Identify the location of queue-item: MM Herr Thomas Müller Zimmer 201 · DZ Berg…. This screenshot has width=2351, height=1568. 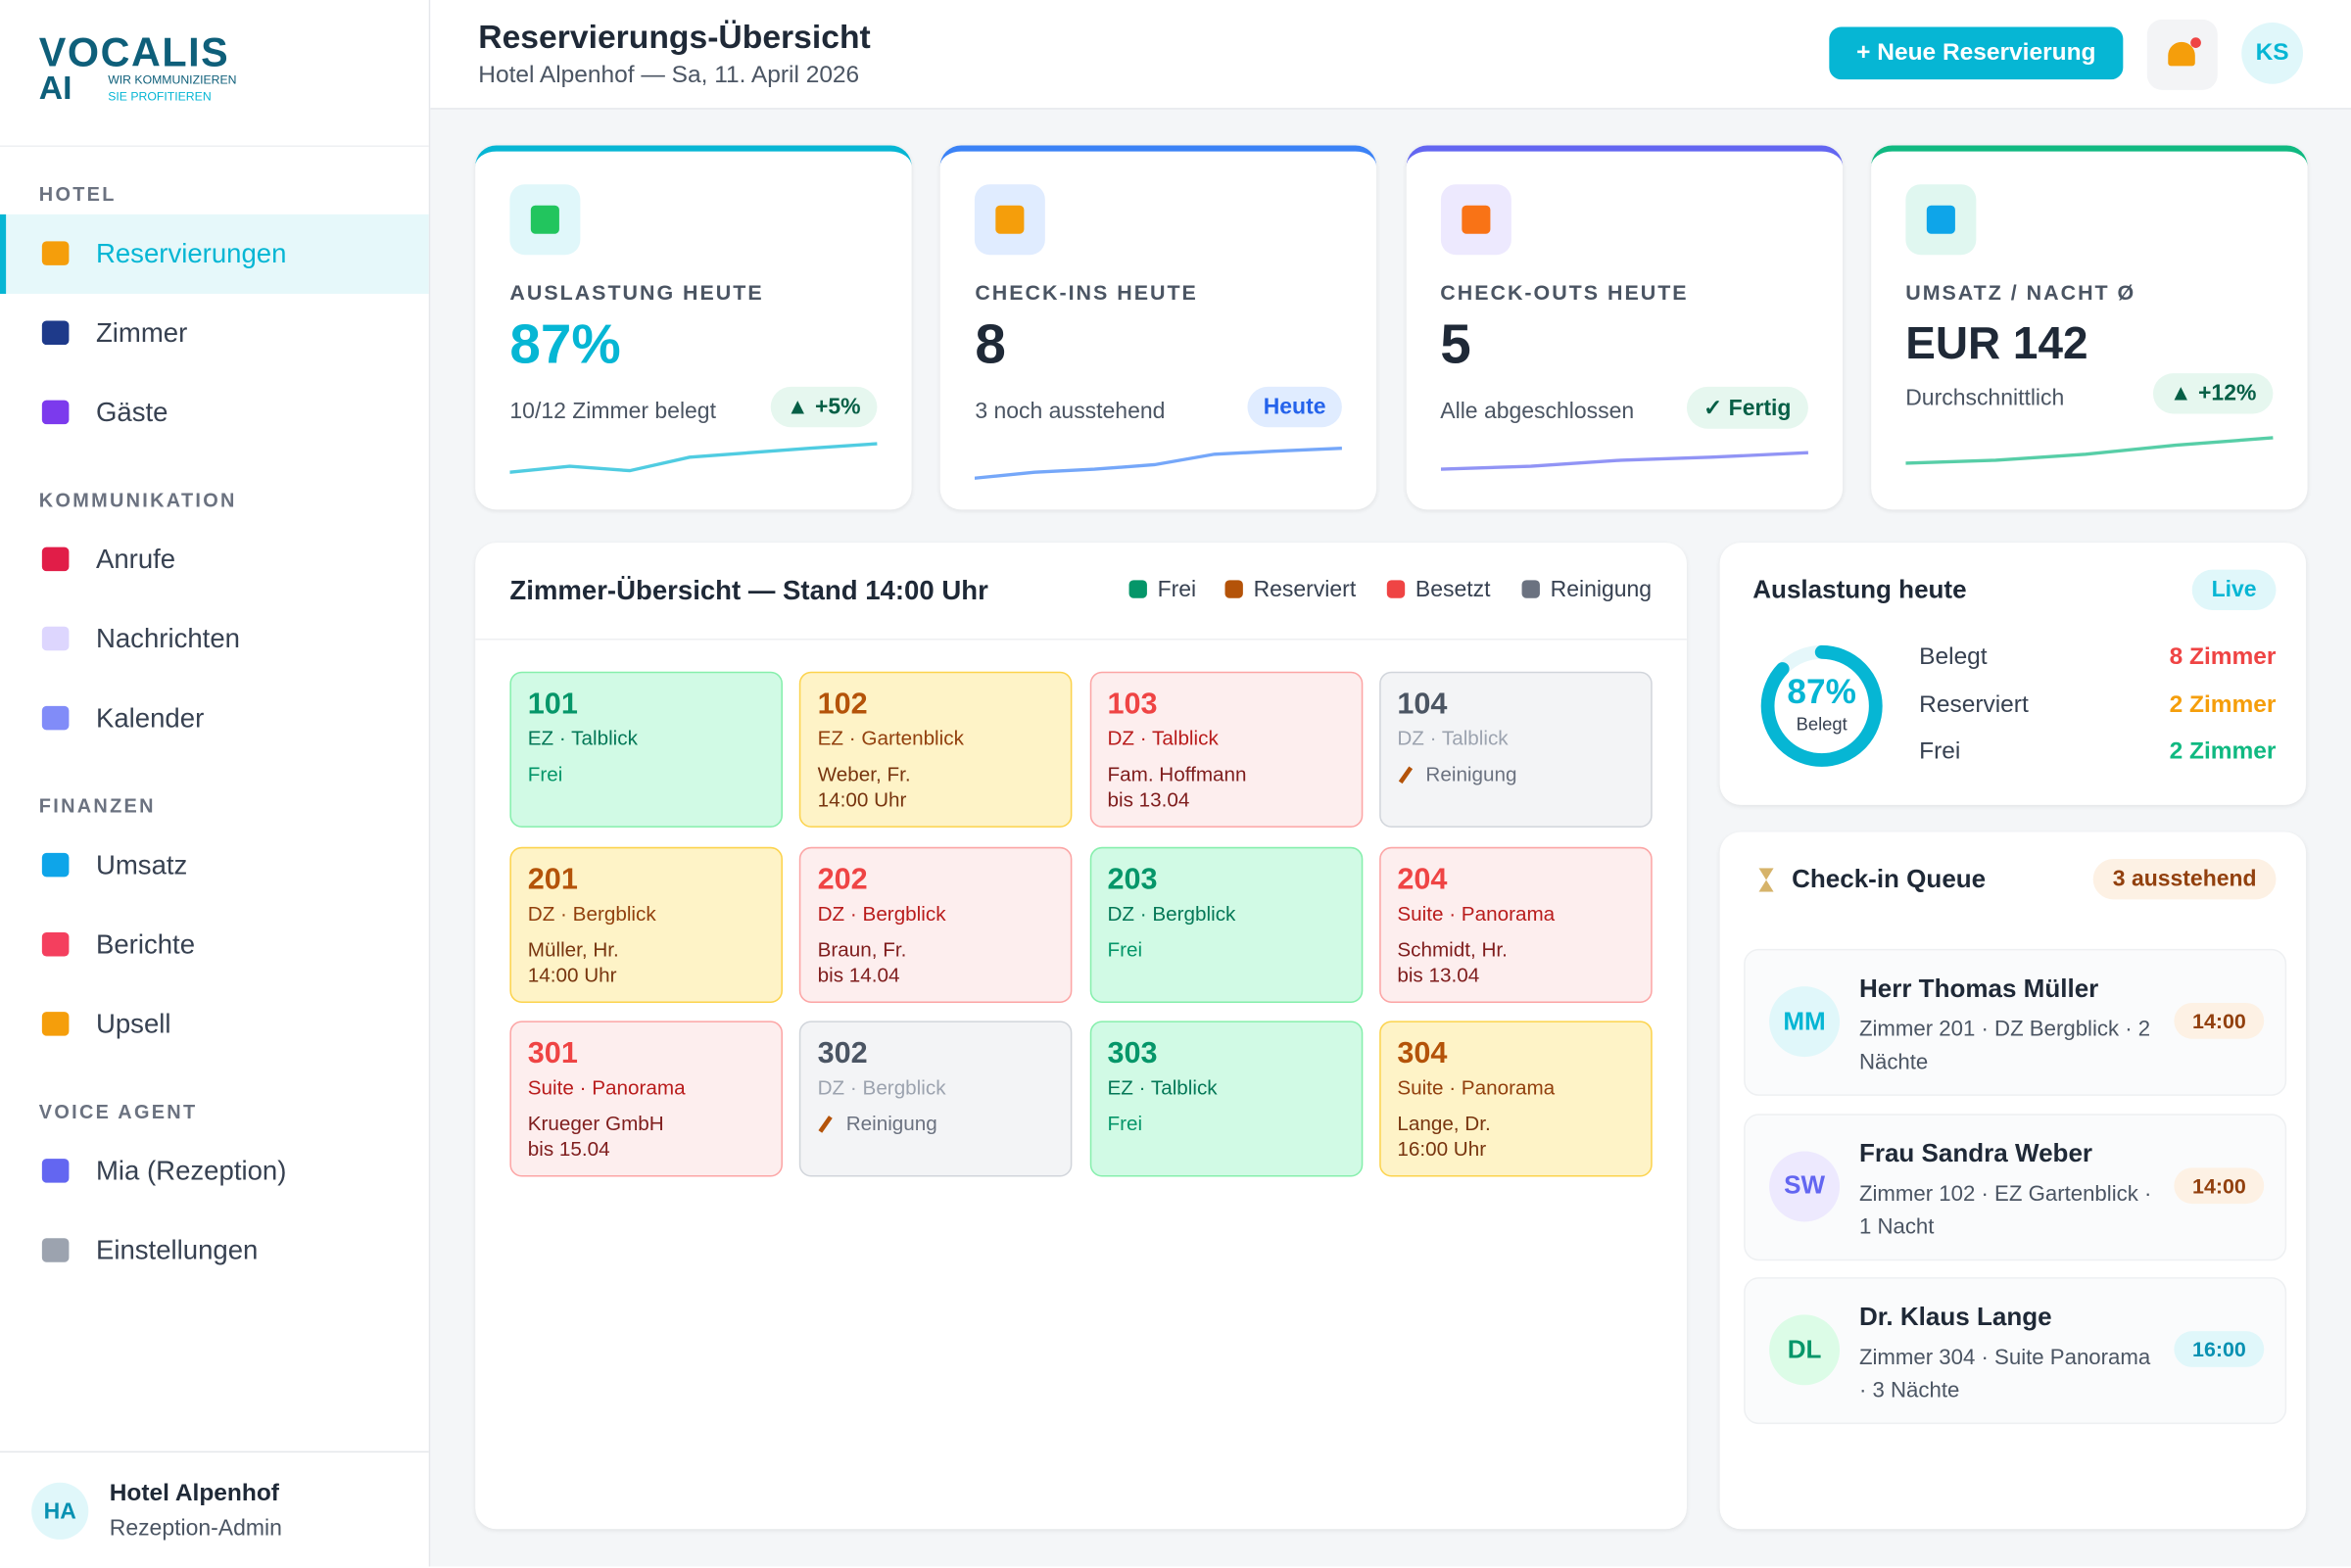
(2016, 1022).